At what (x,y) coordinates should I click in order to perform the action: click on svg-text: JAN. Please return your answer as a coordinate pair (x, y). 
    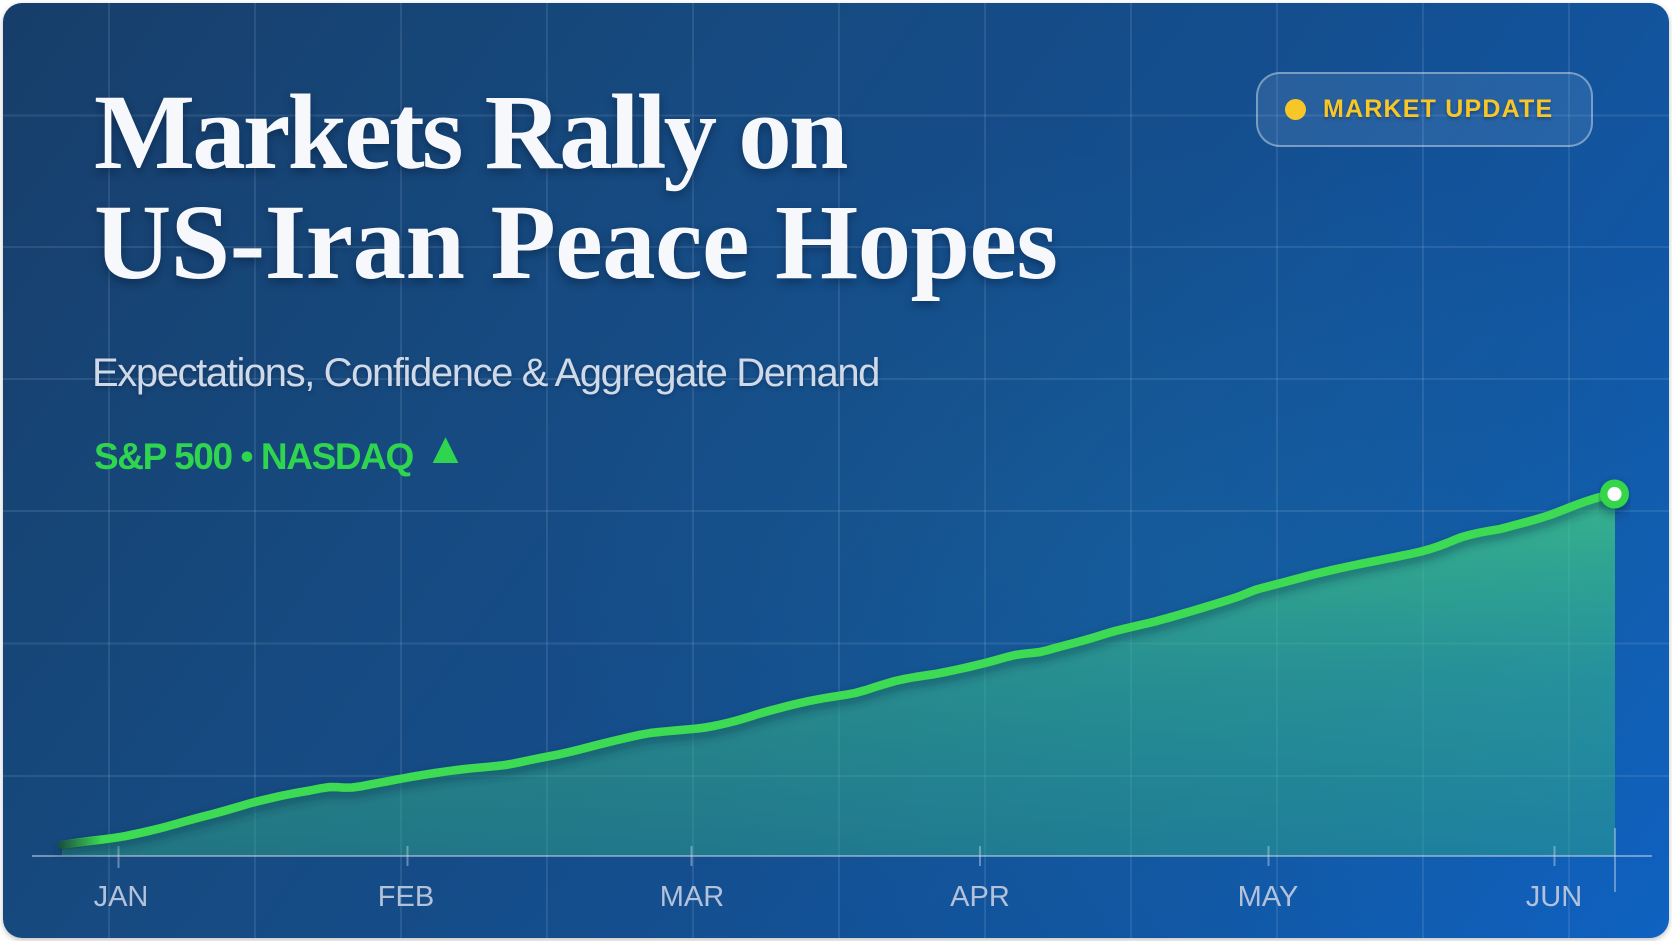
    Looking at the image, I should click on (121, 897).